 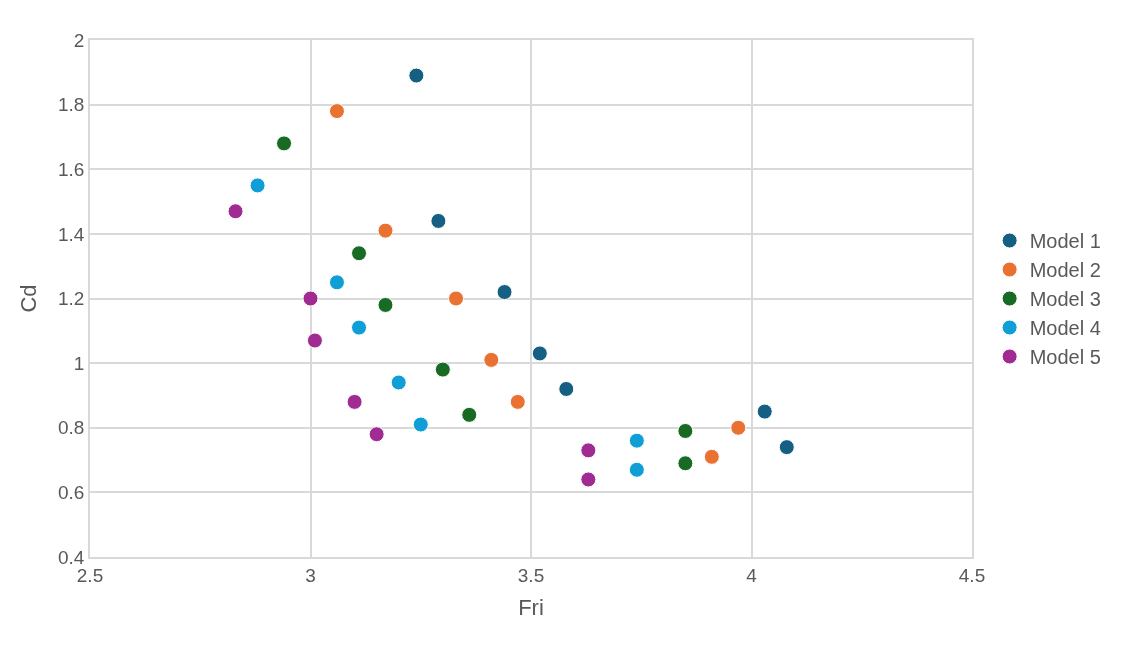 What do you see at coordinates (1065, 241) in the screenshot?
I see `legend-label: Model 1` at bounding box center [1065, 241].